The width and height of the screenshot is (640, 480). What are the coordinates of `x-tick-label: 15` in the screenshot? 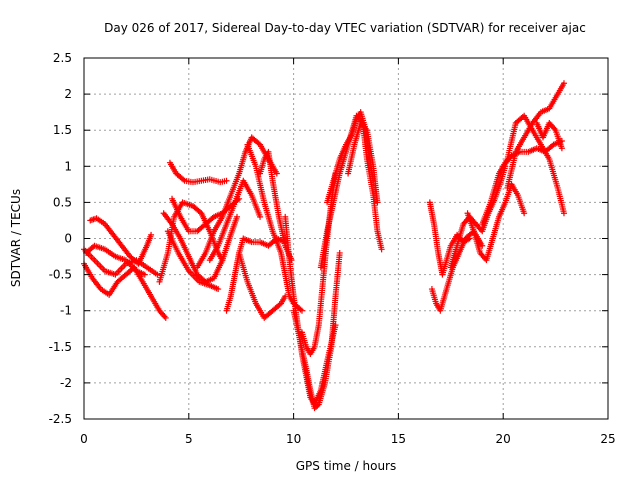 It's located at (398, 439).